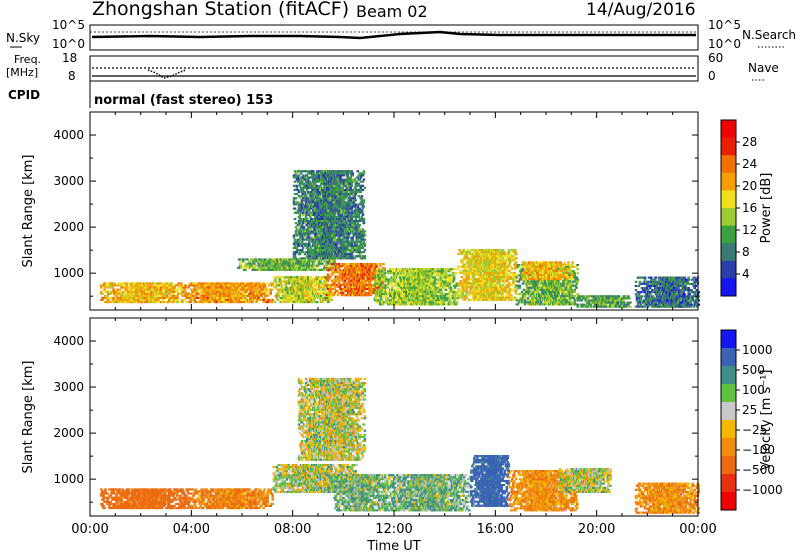  I want to click on freq-label-1: Freq., so click(27, 59).